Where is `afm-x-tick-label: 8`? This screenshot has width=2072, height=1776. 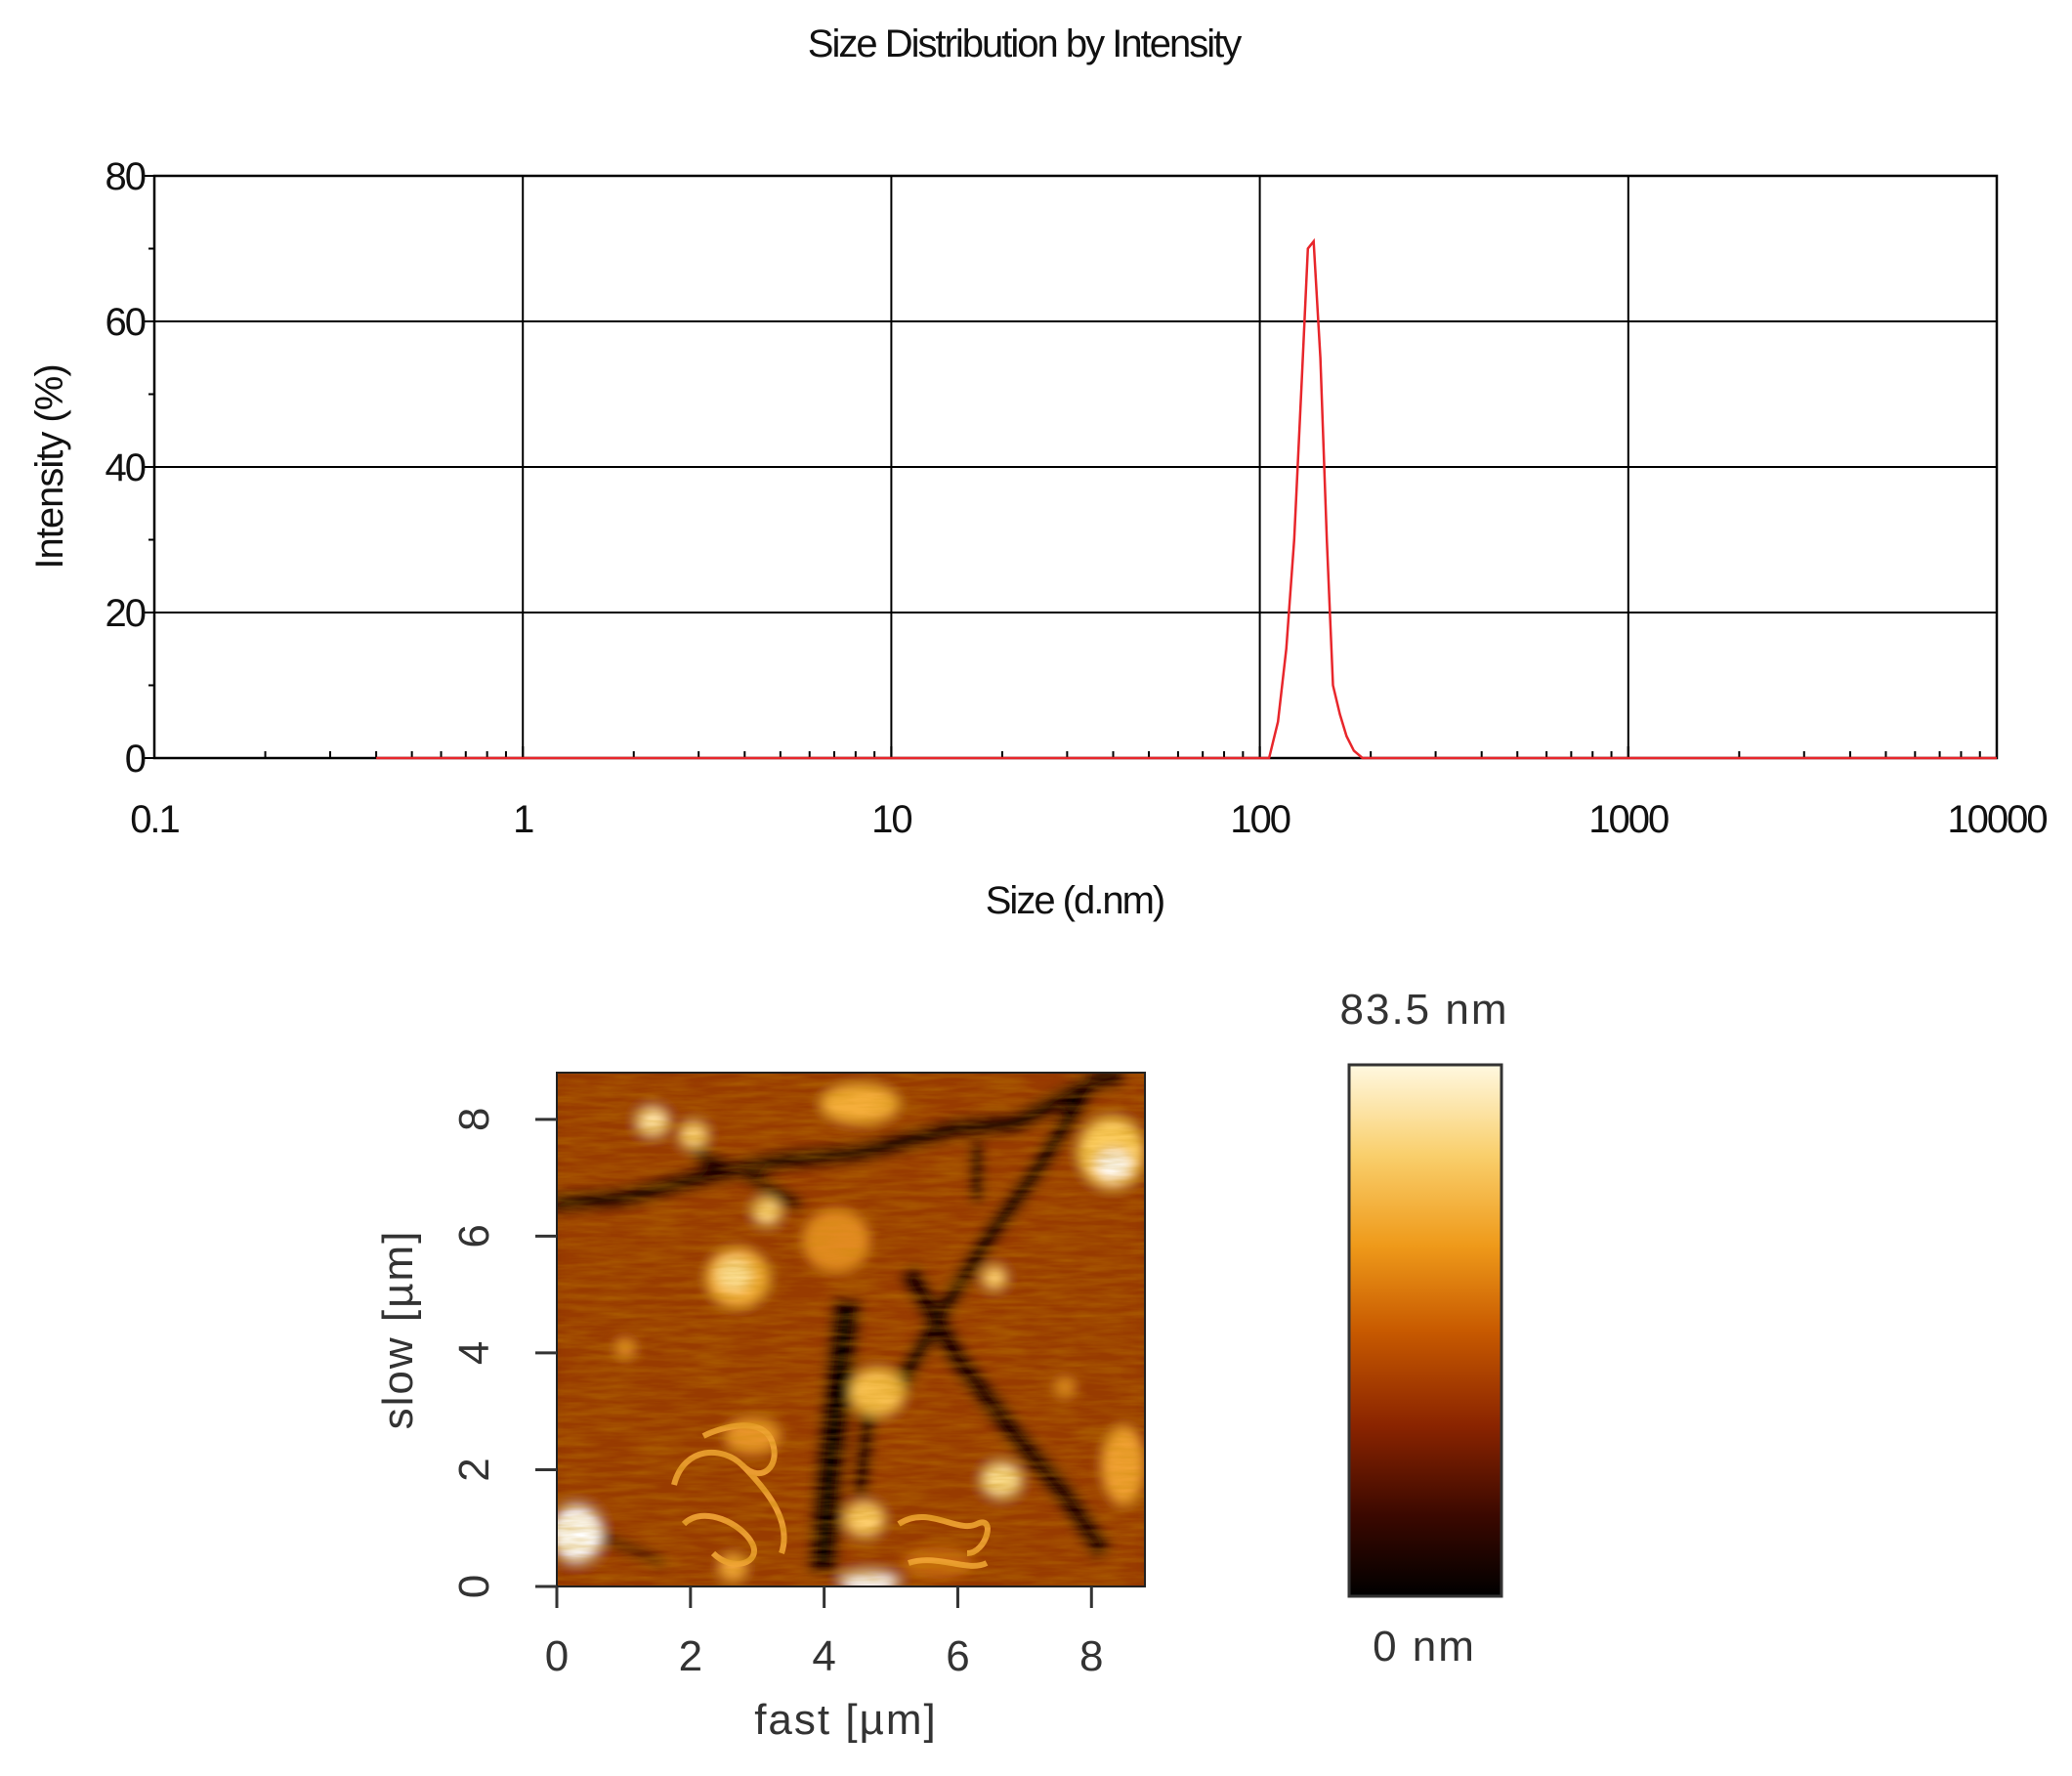 afm-x-tick-label: 8 is located at coordinates (1091, 1656).